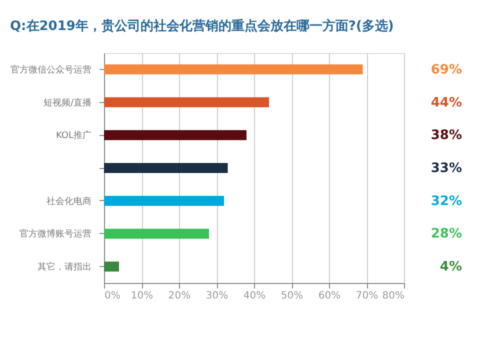 The image size is (500, 362). I want to click on x-tick-label: 60%, so click(329, 296).